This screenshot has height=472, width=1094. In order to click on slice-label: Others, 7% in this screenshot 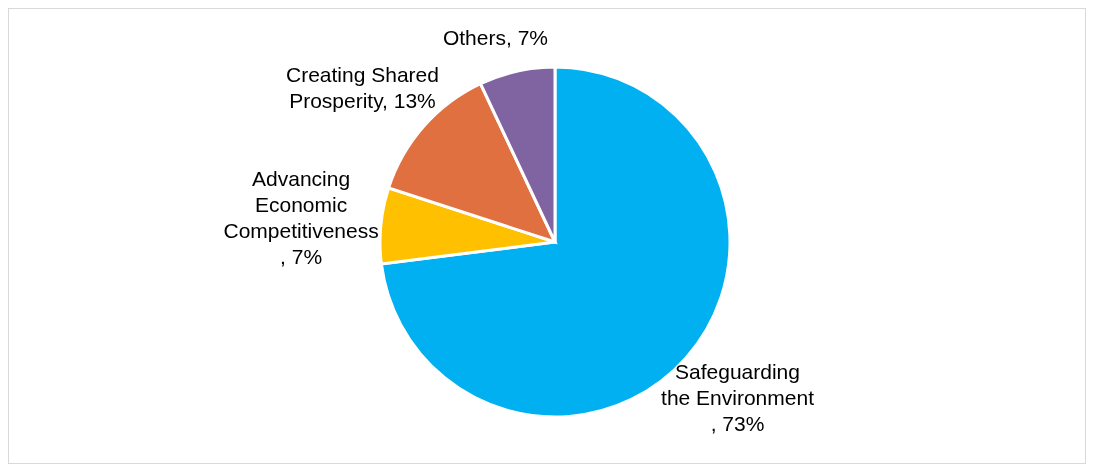, I will do `click(495, 38)`.